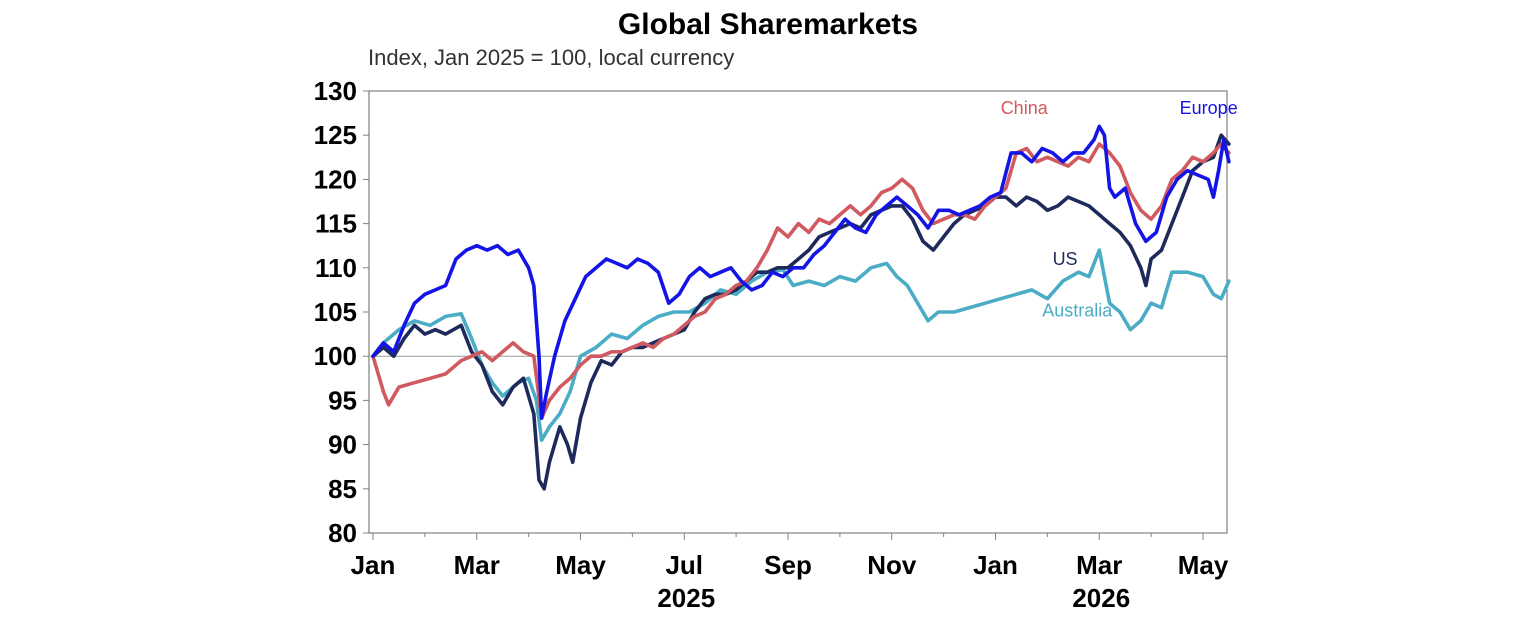 The height and width of the screenshot is (630, 1536). Describe the element at coordinates (768, 24) in the screenshot. I see `chart-title: Global Sharemarkets` at that location.